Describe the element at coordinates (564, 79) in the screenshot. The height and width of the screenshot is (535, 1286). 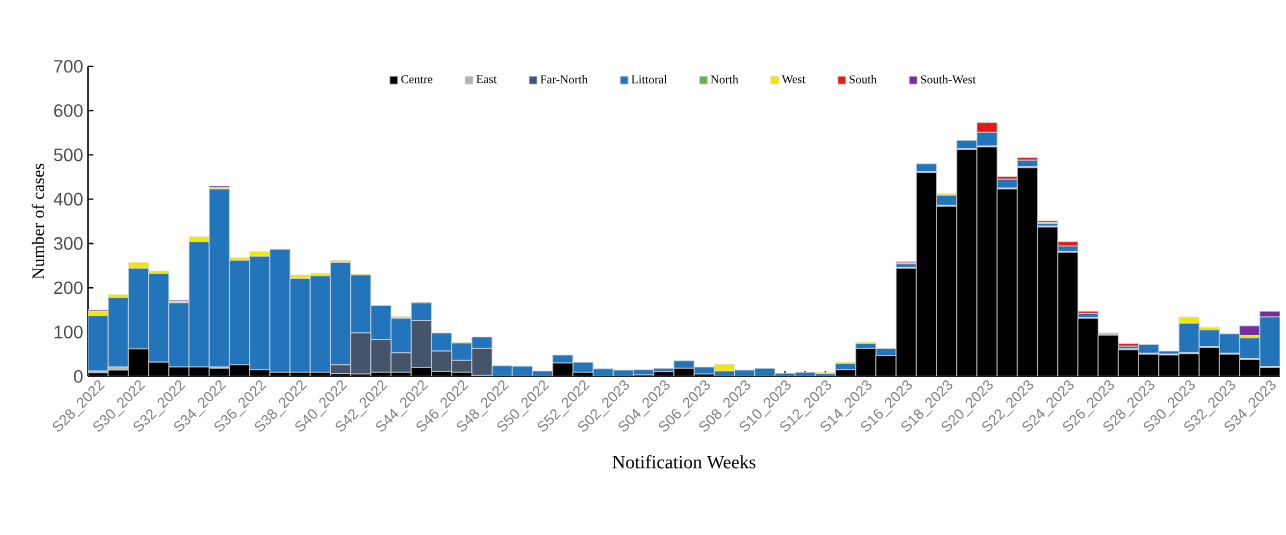
I see `legend-label: Far-North` at that location.